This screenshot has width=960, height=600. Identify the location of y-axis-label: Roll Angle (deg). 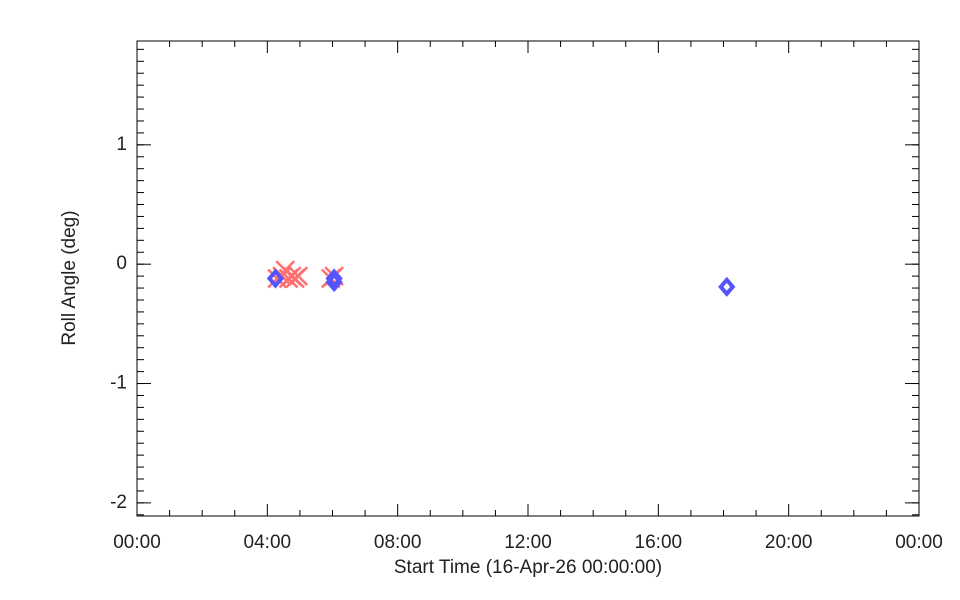
(69, 277).